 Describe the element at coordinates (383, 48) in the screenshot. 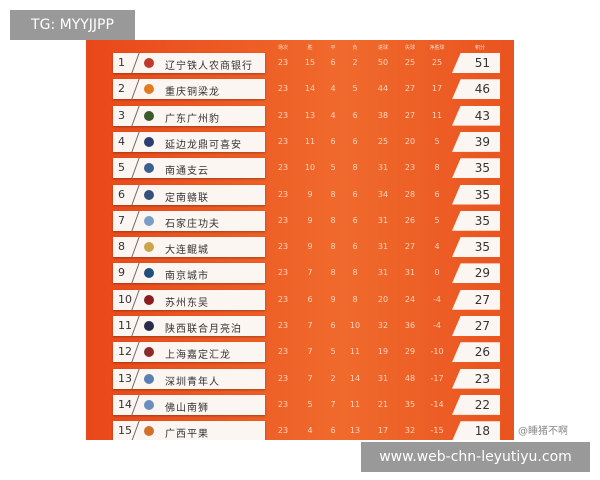

I see `column-header: 进球` at that location.